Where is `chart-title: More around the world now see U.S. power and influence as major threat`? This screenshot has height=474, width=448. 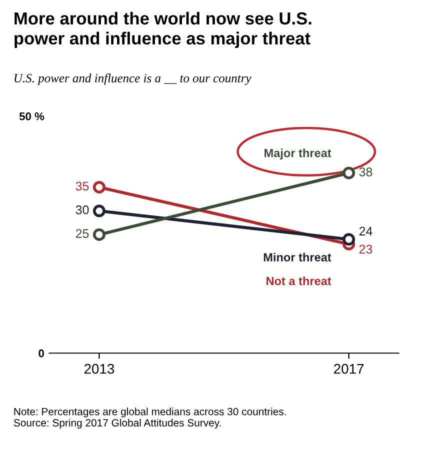 chart-title: More around the world now see U.S. power and influence as major threat is located at coordinates (163, 30).